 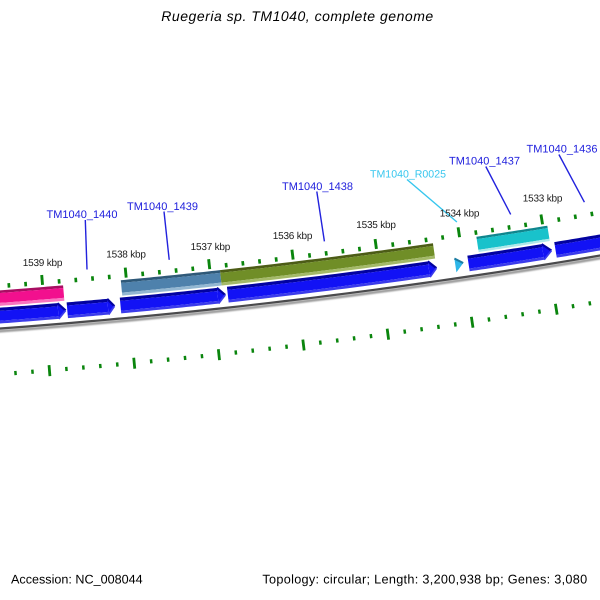 I want to click on svg-text: TM1040_R0025, so click(x=408, y=174).